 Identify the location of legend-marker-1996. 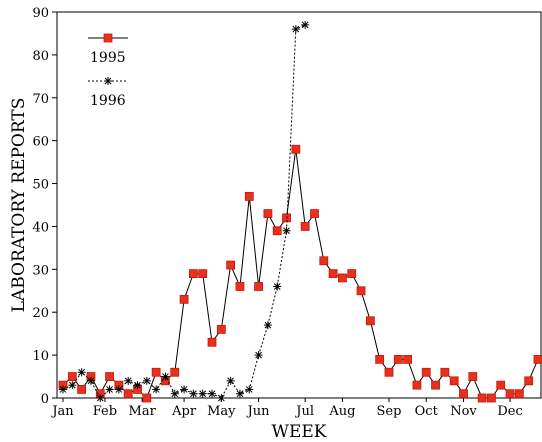
(108, 81).